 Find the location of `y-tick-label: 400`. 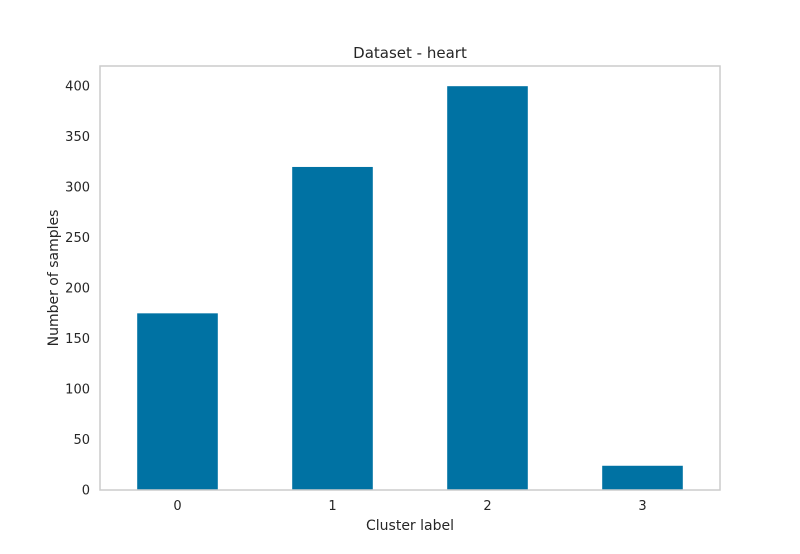

y-tick-label: 400 is located at coordinates (77, 87).